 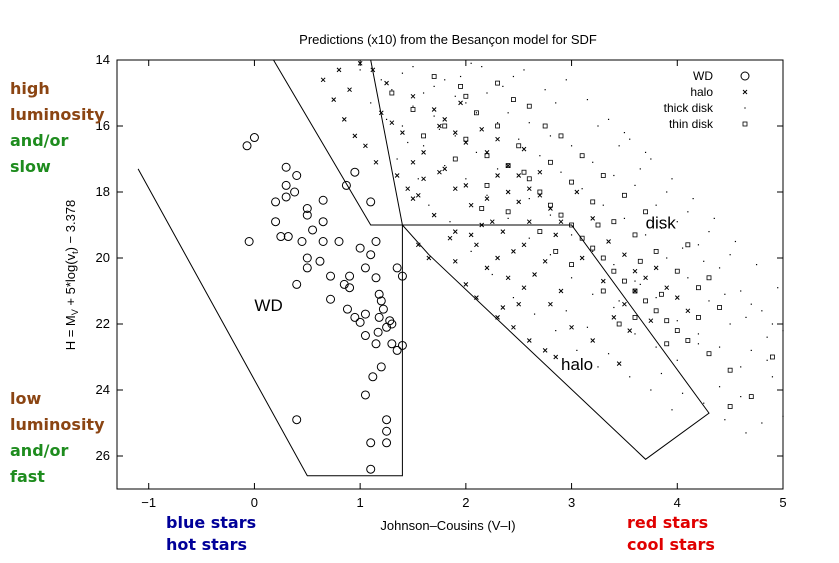 I want to click on annotation-red-cool: red stars cool stars, so click(x=671, y=534).